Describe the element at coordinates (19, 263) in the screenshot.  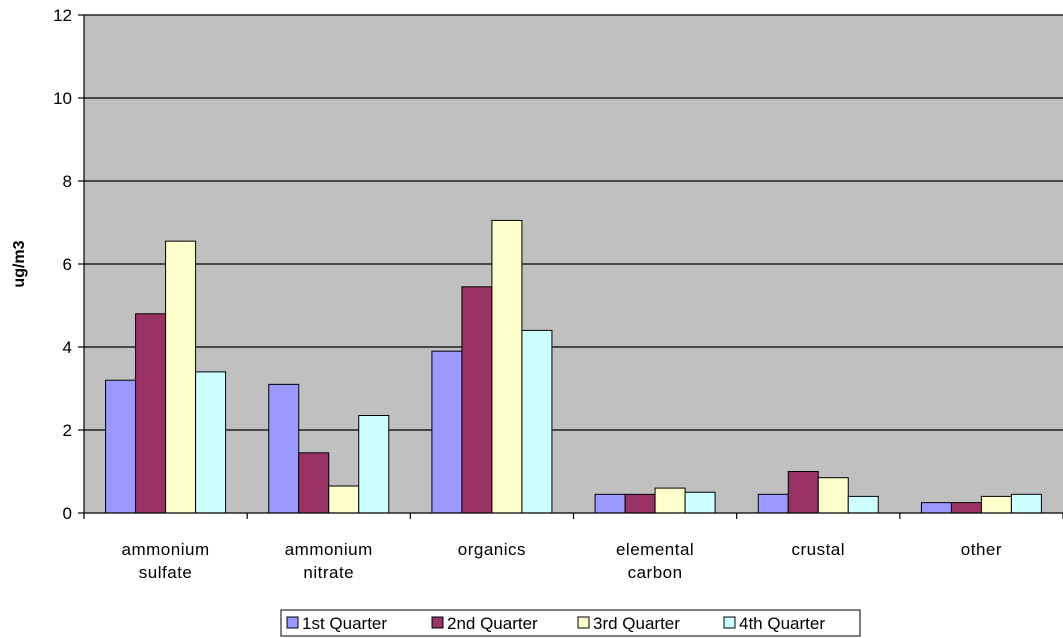
I see `y-axis-title: ug/m3` at that location.